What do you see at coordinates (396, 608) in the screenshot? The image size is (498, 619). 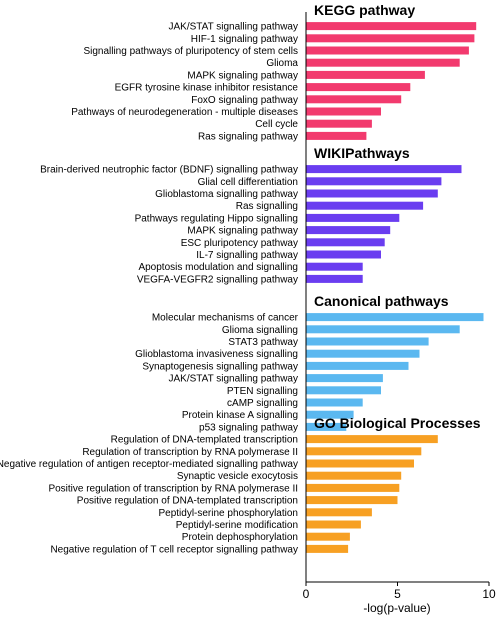 I see `x-axis-title: -log(p-value)` at bounding box center [396, 608].